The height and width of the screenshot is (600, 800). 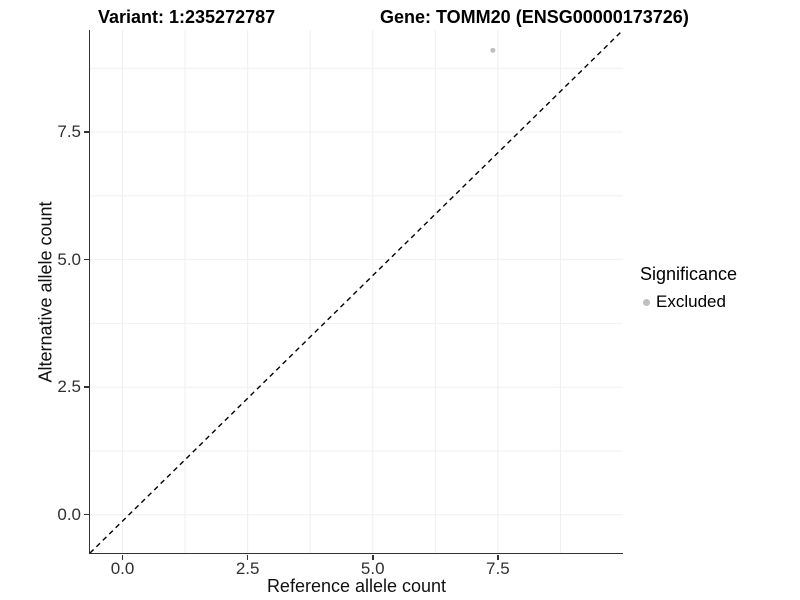 What do you see at coordinates (69, 514) in the screenshot?
I see `y-axis-tick-label: 0.0` at bounding box center [69, 514].